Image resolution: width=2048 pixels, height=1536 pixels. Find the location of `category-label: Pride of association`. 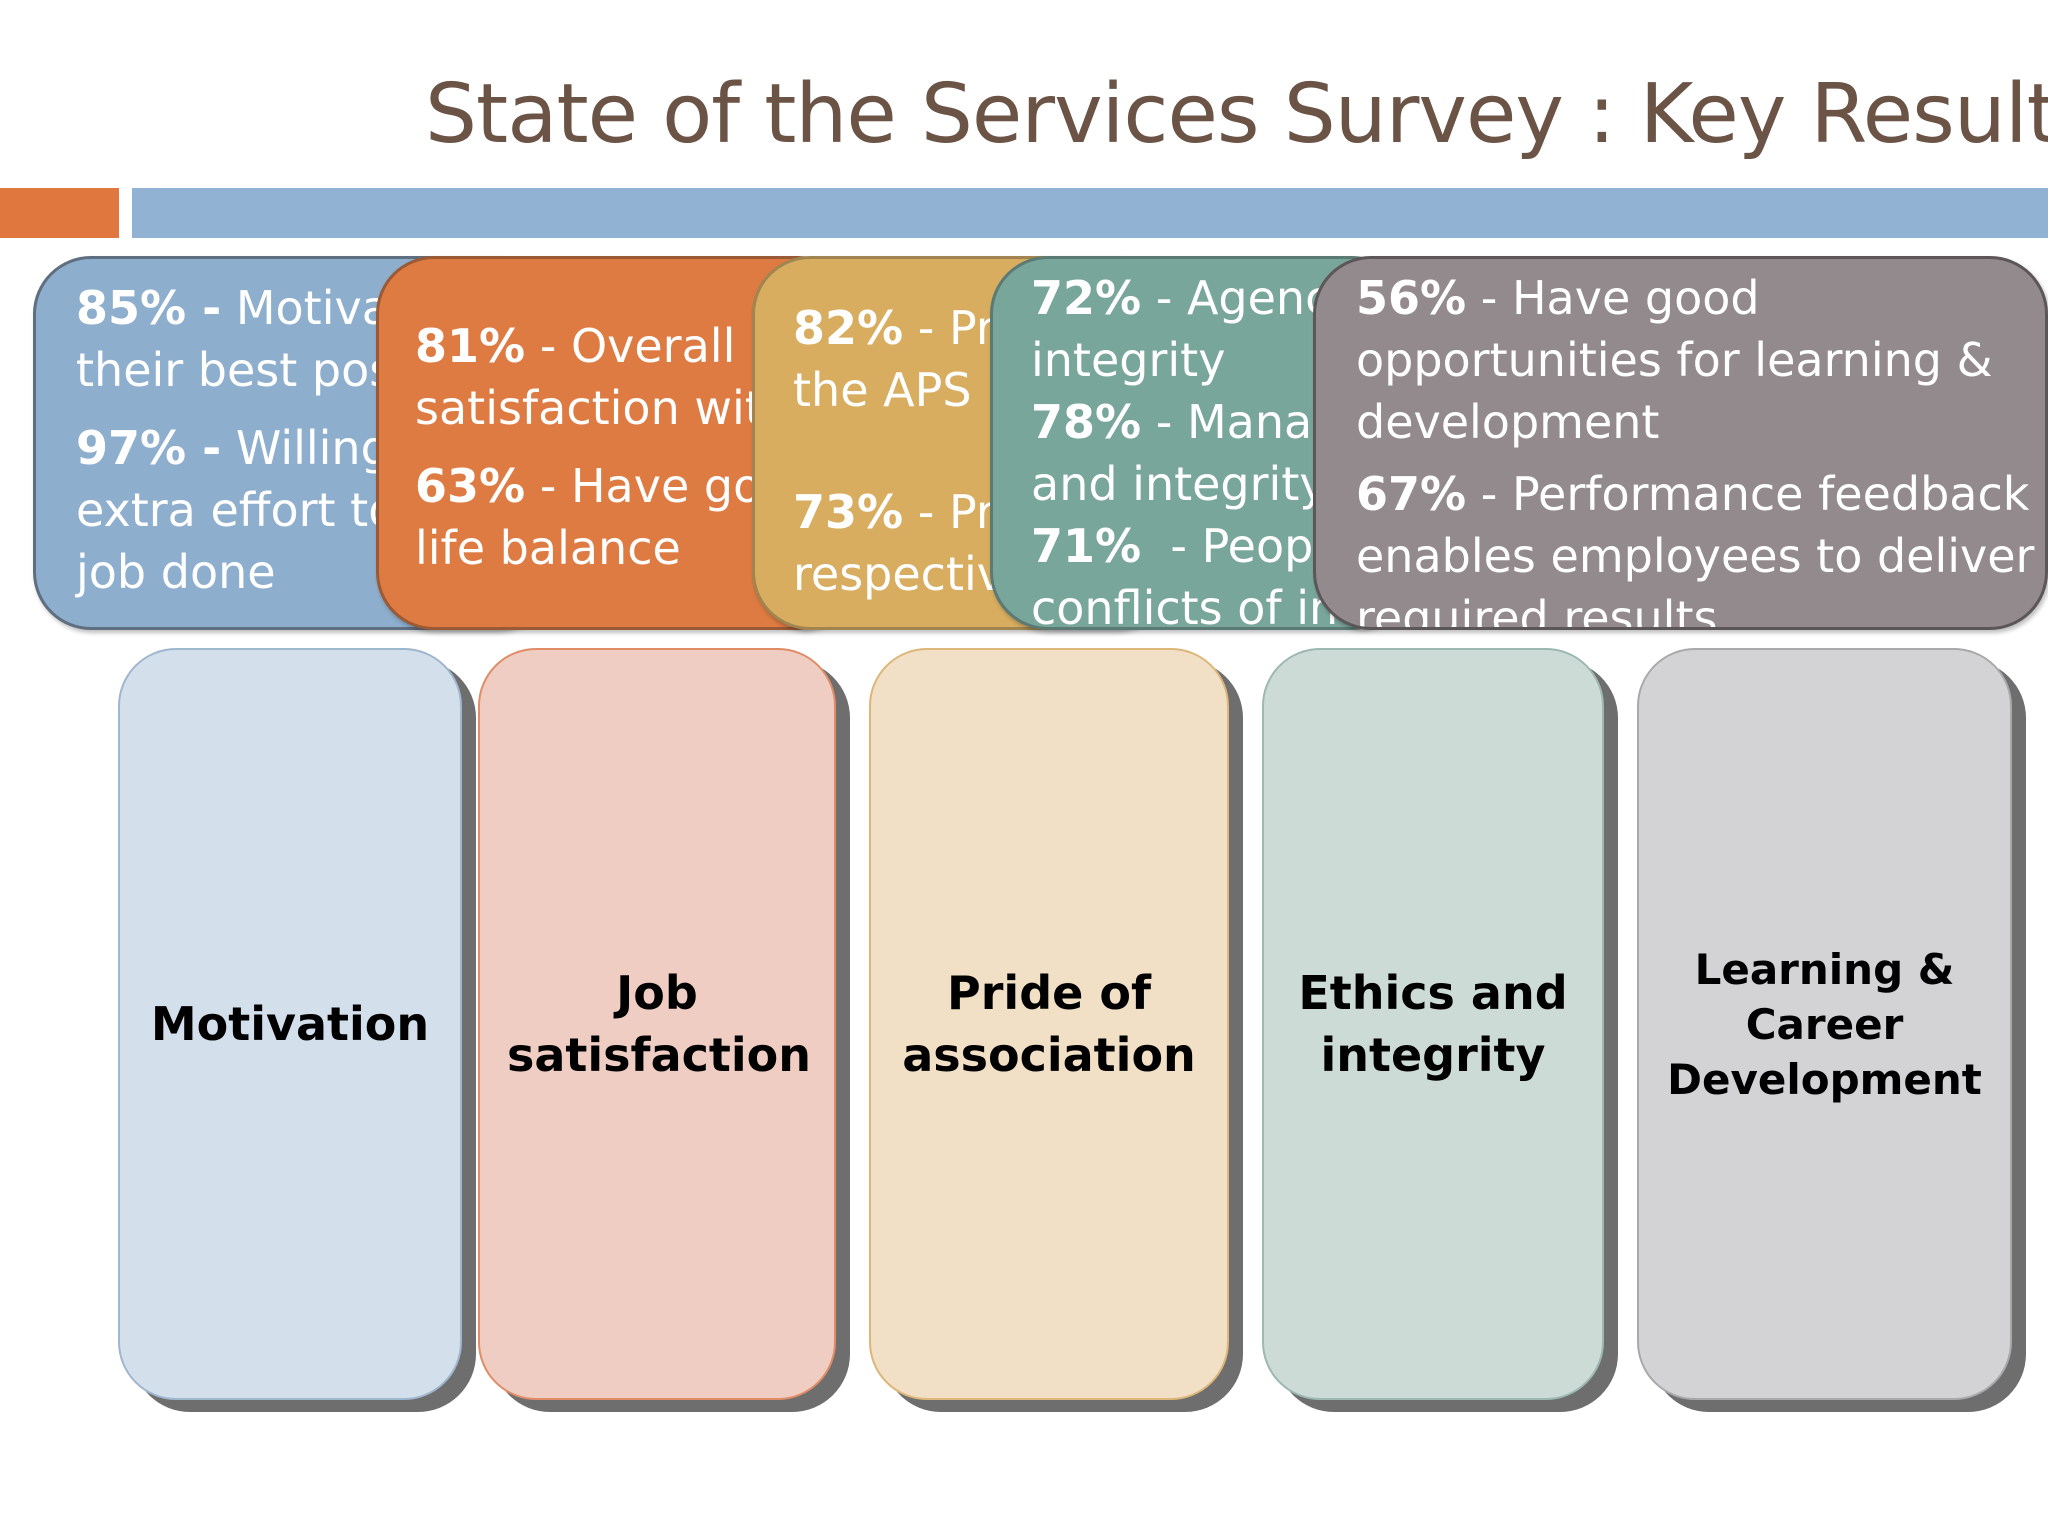

category-label: Pride of association is located at coordinates (1049, 1024).